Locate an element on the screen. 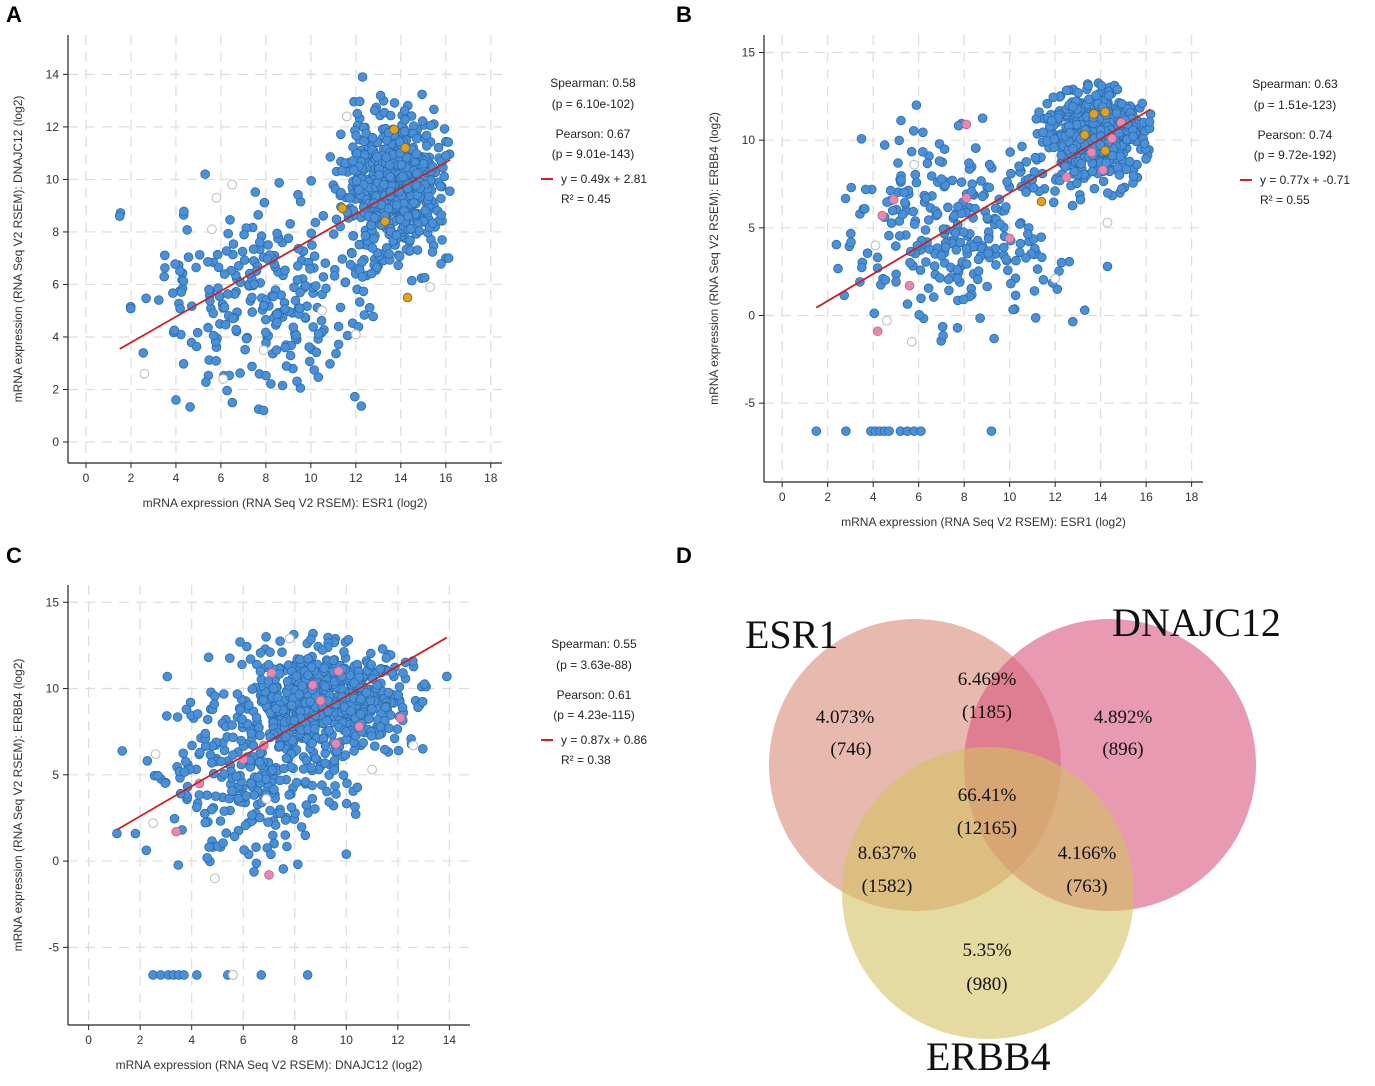 The height and width of the screenshot is (1086, 1375). venn-region-esr1-dnajc12-percent: 6.469% is located at coordinates (987, 679).